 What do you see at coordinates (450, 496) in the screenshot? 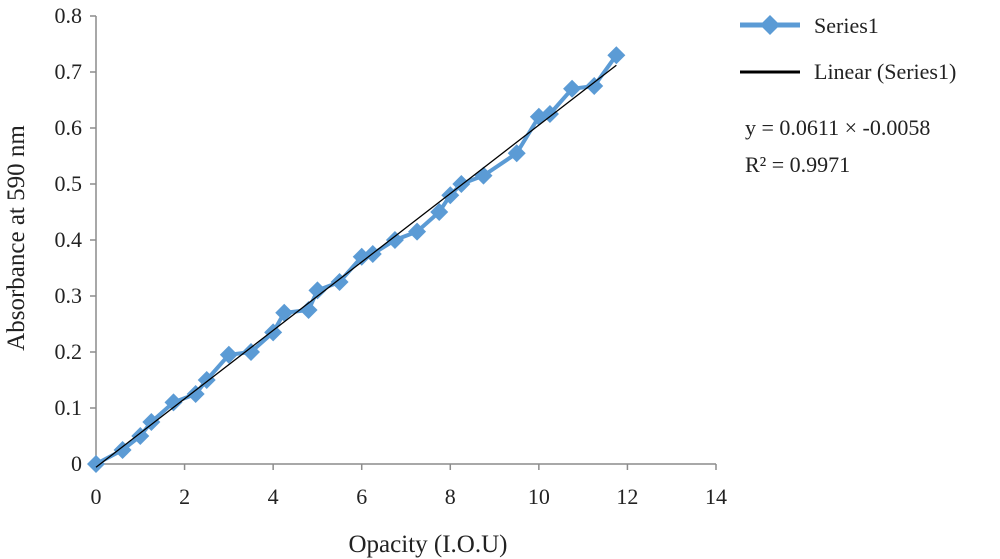
I see `x-tick-label: 8` at bounding box center [450, 496].